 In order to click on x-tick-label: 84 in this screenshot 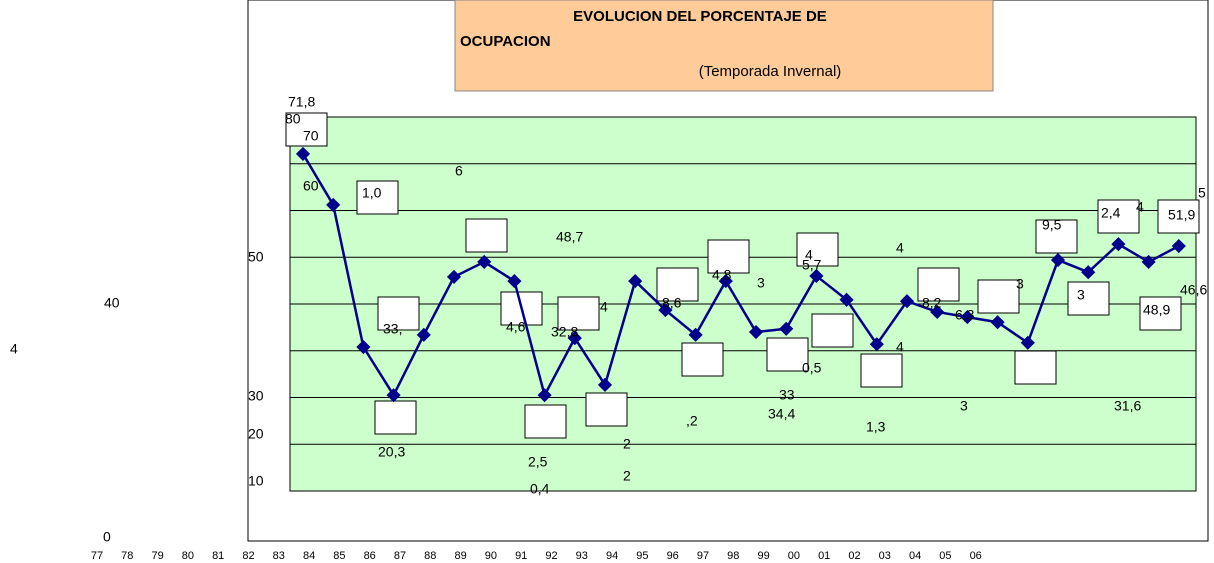, I will do `click(309, 556)`.